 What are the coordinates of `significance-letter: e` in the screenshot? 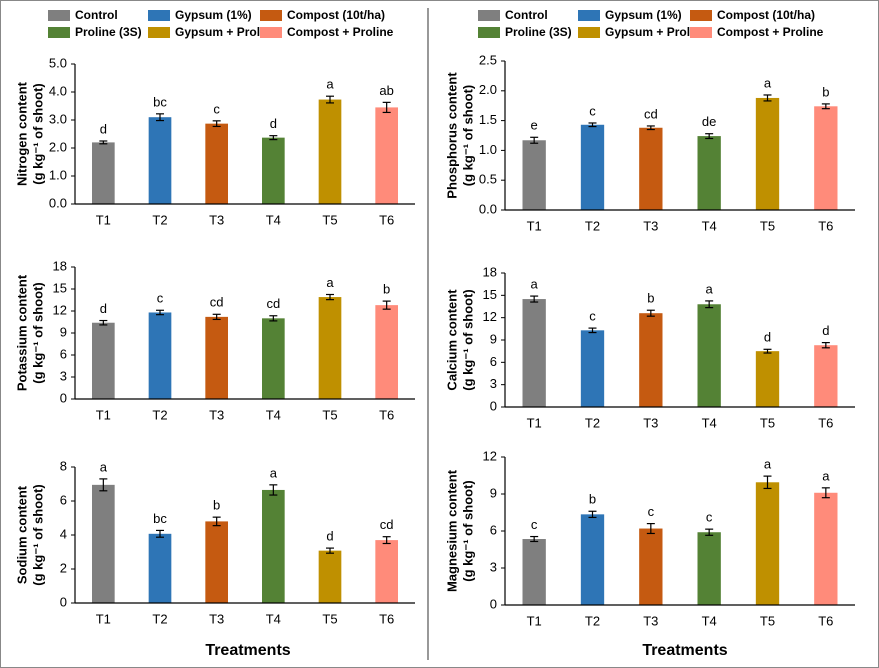 It's located at (534, 125).